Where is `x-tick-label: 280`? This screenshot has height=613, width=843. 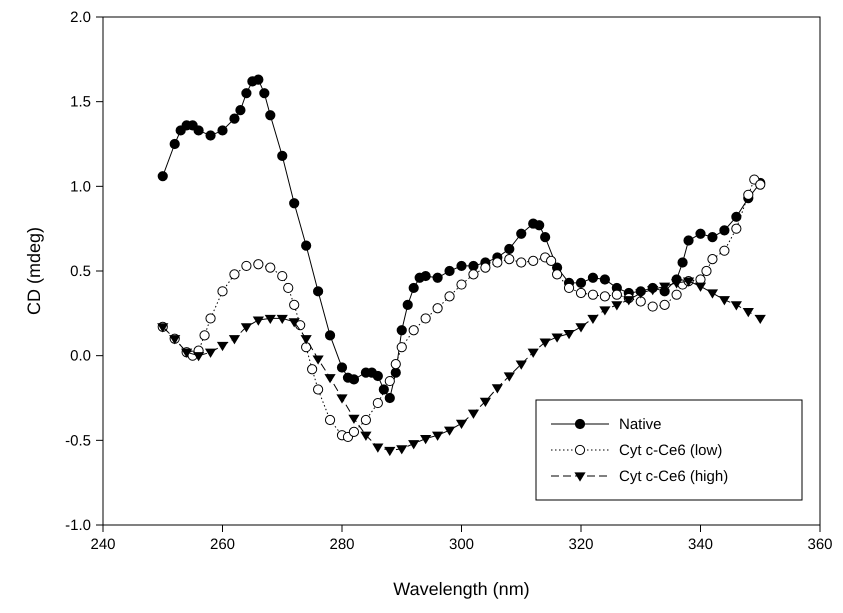
x-tick-label: 280 is located at coordinates (342, 544).